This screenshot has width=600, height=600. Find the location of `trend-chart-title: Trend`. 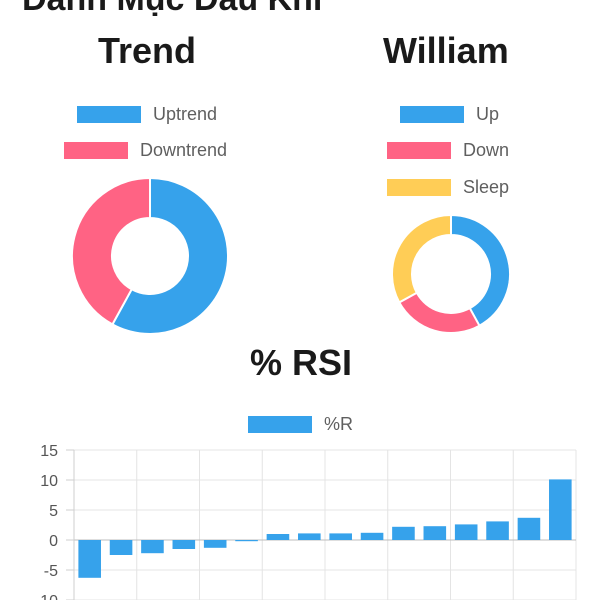

trend-chart-title: Trend is located at coordinates (147, 50).